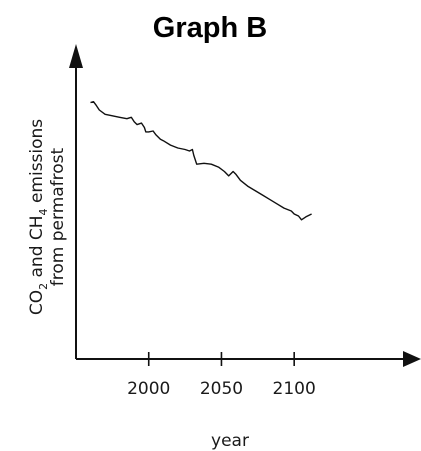  What do you see at coordinates (412, 359) in the screenshot?
I see `x-axis-arrowhead` at bounding box center [412, 359].